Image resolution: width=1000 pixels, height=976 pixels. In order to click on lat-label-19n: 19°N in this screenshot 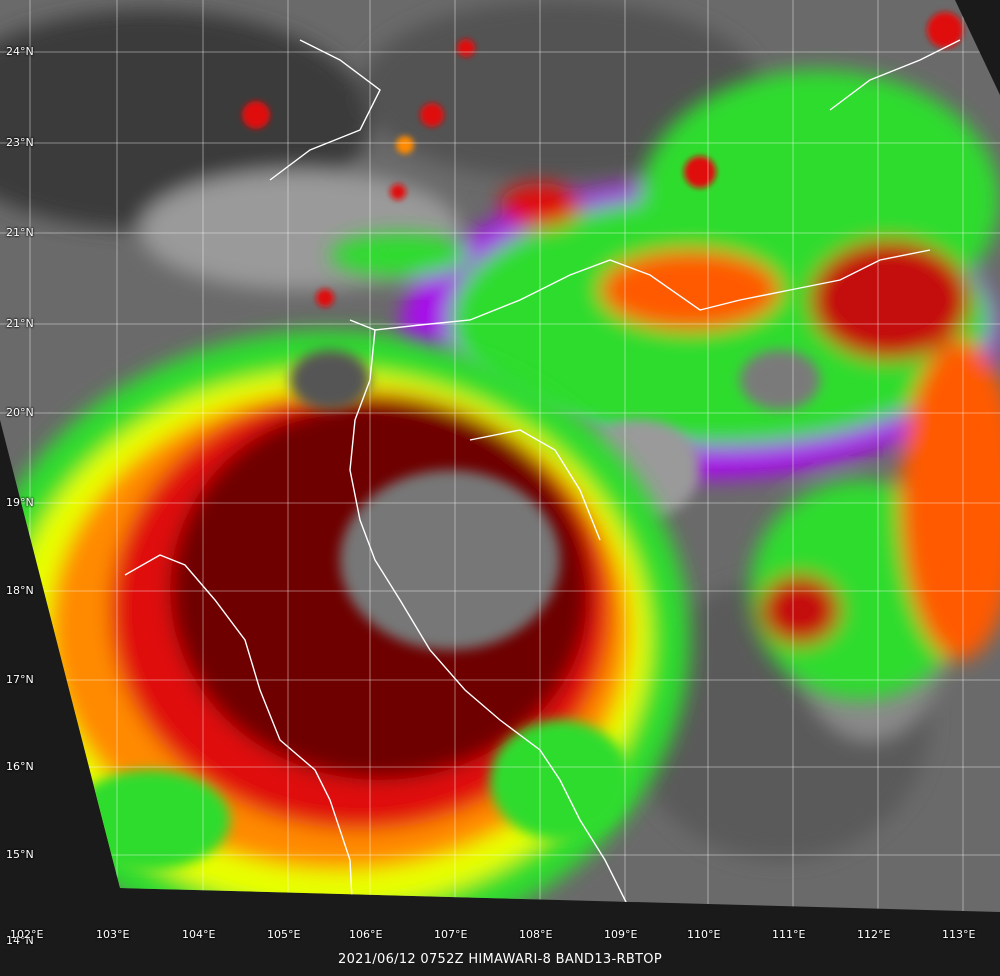, I will do `click(20, 502)`.